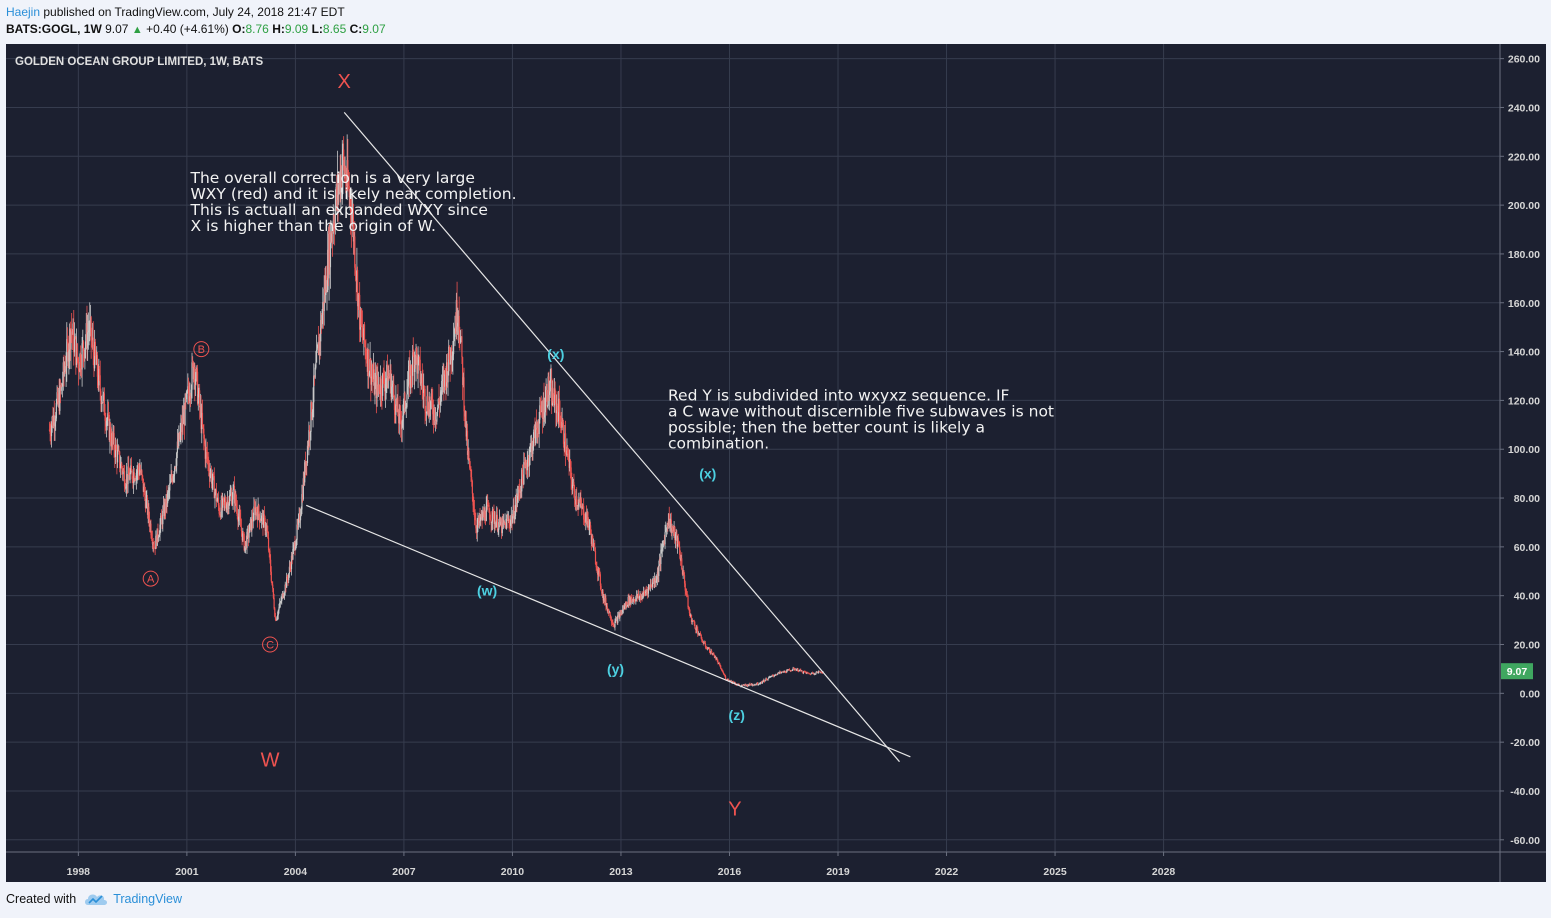 The image size is (1551, 918). What do you see at coordinates (147, 899) in the screenshot?
I see `tradingview-link: TradingView` at bounding box center [147, 899].